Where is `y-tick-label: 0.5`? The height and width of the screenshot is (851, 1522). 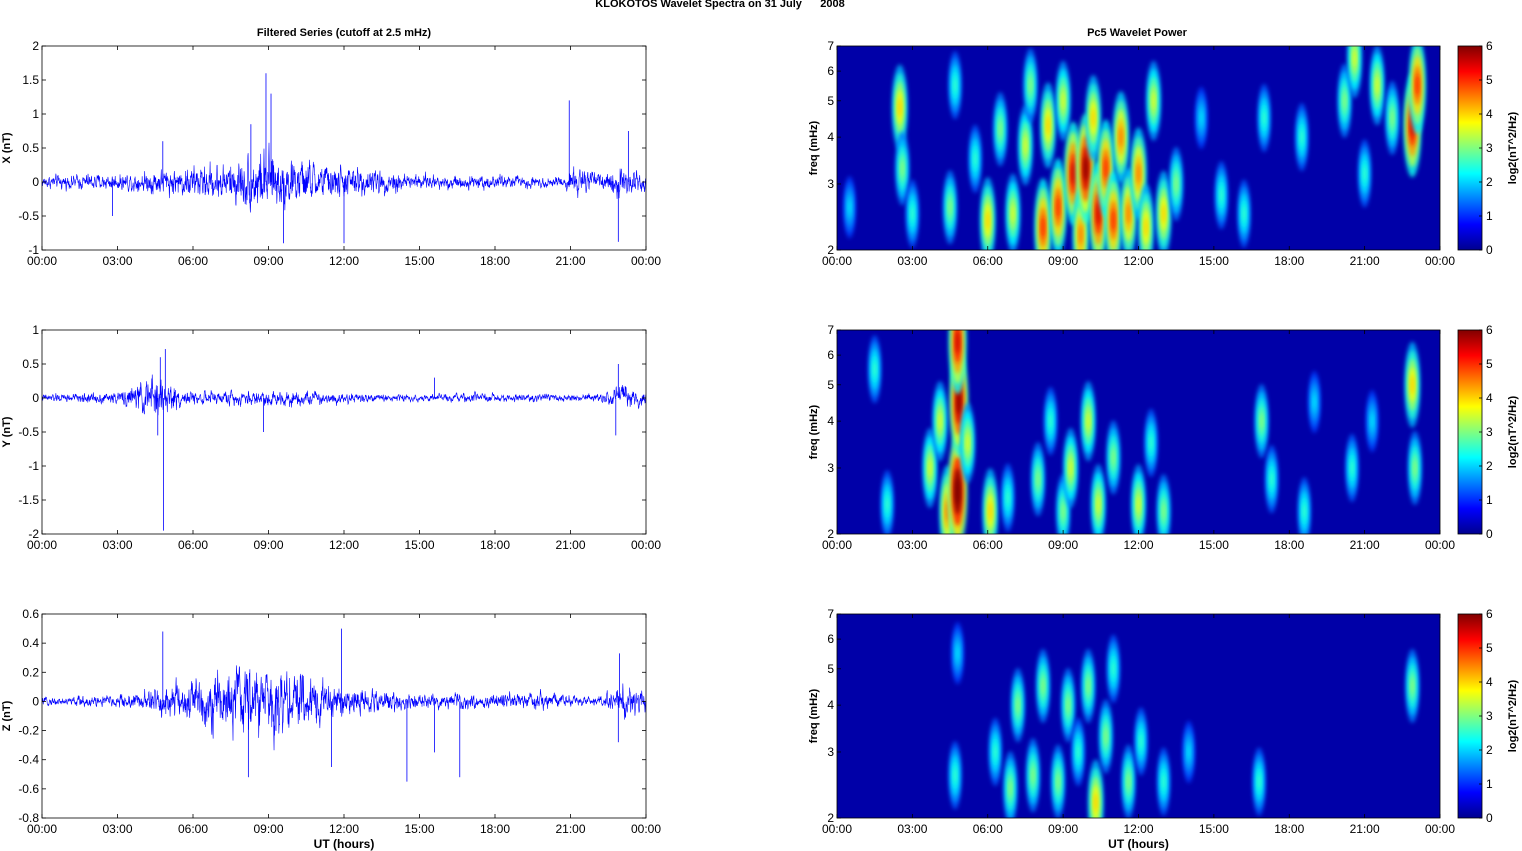 y-tick-label: 0.5 is located at coordinates (30, 364).